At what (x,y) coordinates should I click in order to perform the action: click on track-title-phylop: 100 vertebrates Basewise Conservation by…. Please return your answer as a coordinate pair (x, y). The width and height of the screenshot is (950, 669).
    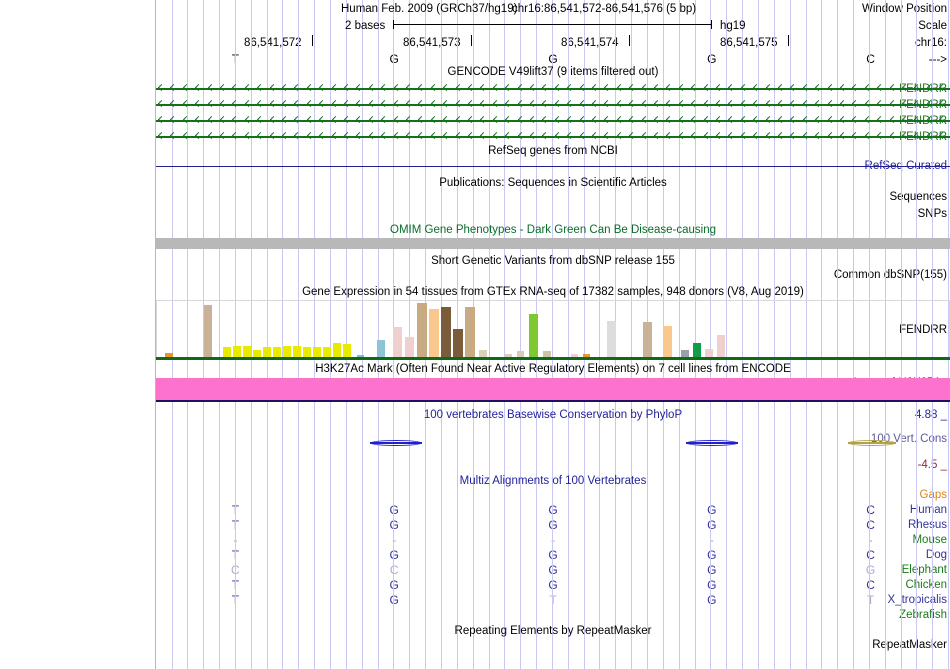
    Looking at the image, I should click on (553, 415).